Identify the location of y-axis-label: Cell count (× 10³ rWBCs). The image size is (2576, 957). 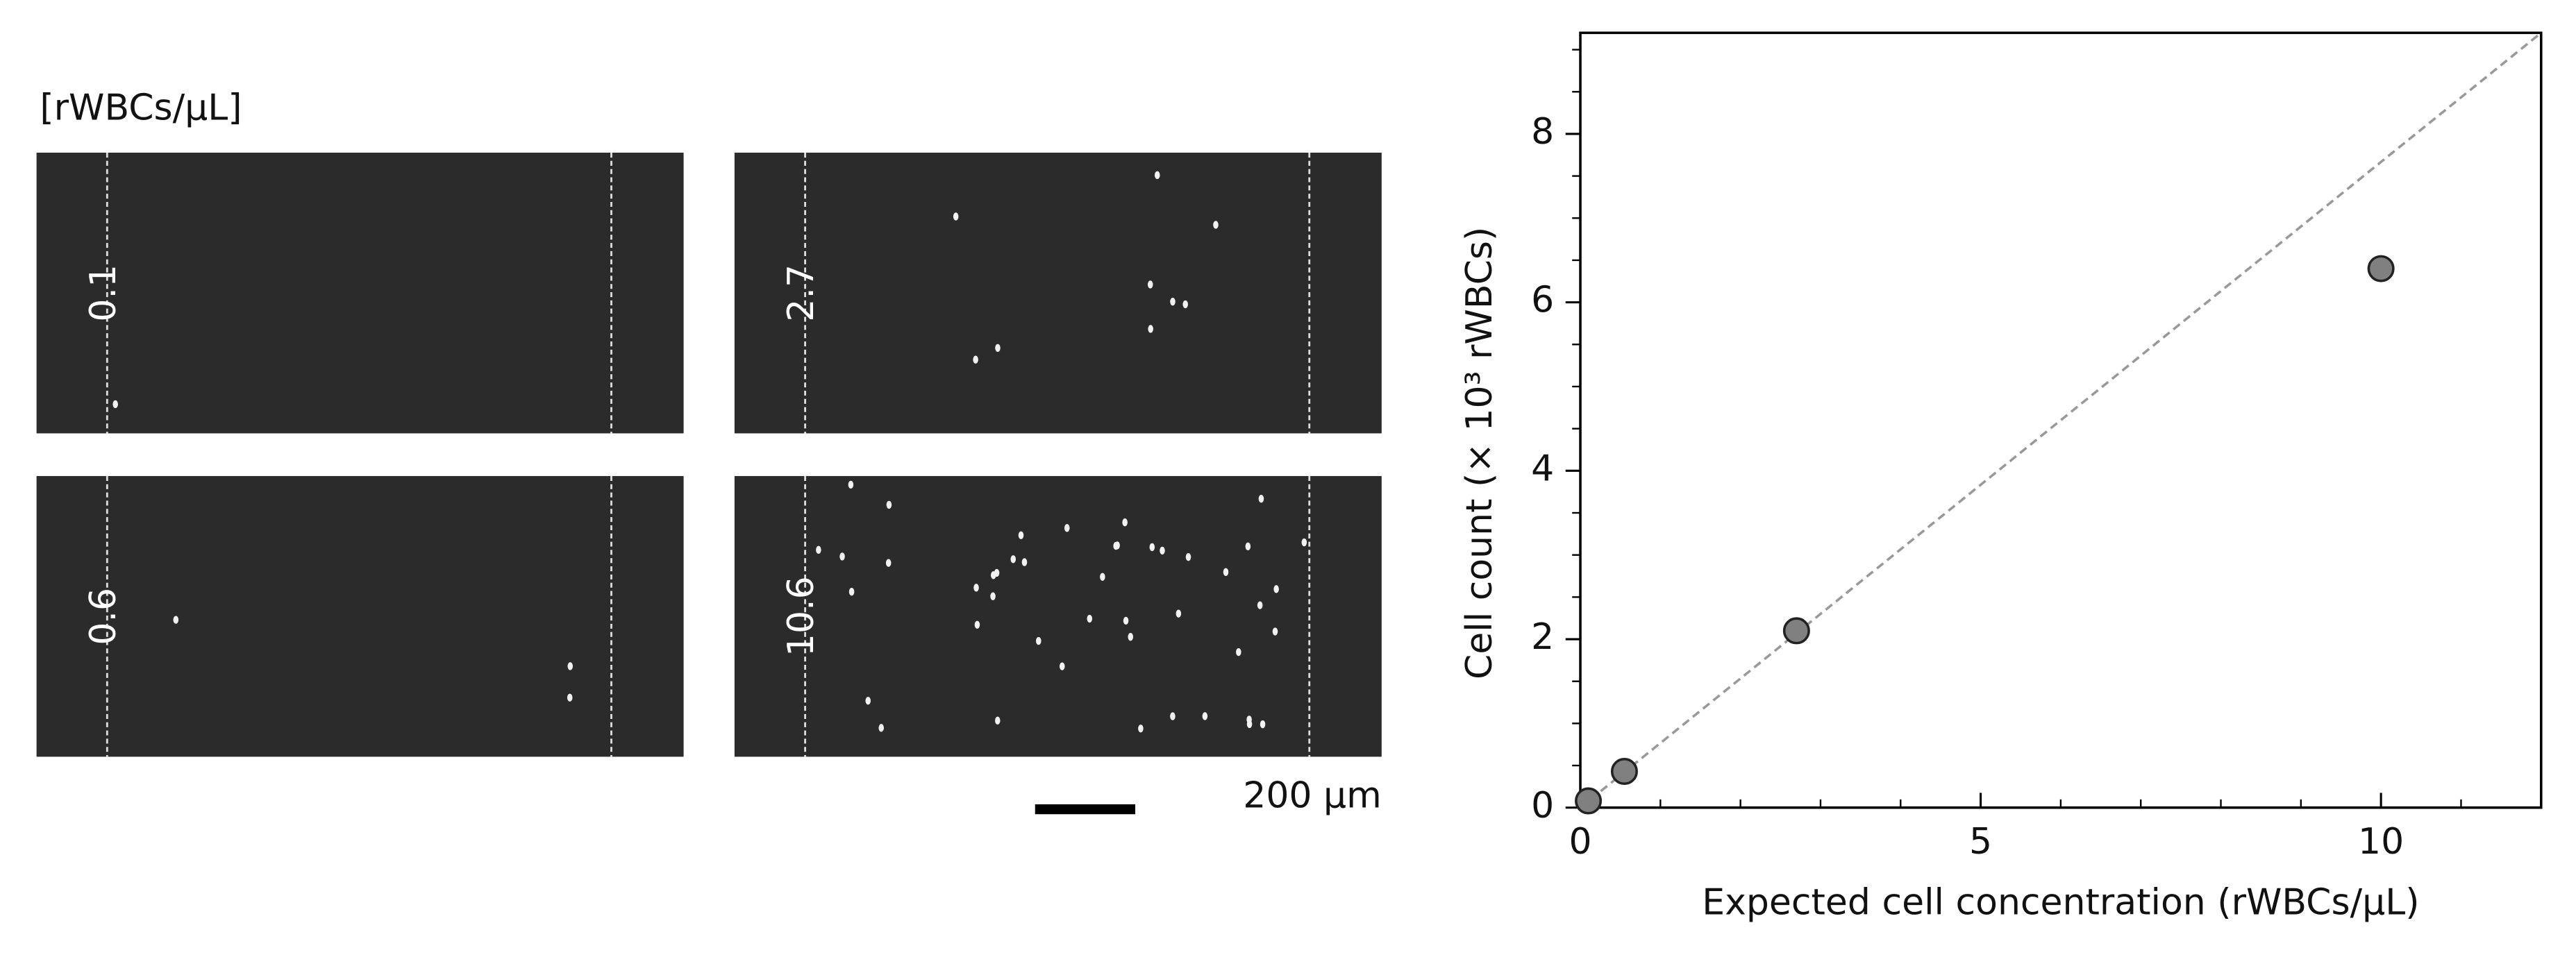
(1479, 453).